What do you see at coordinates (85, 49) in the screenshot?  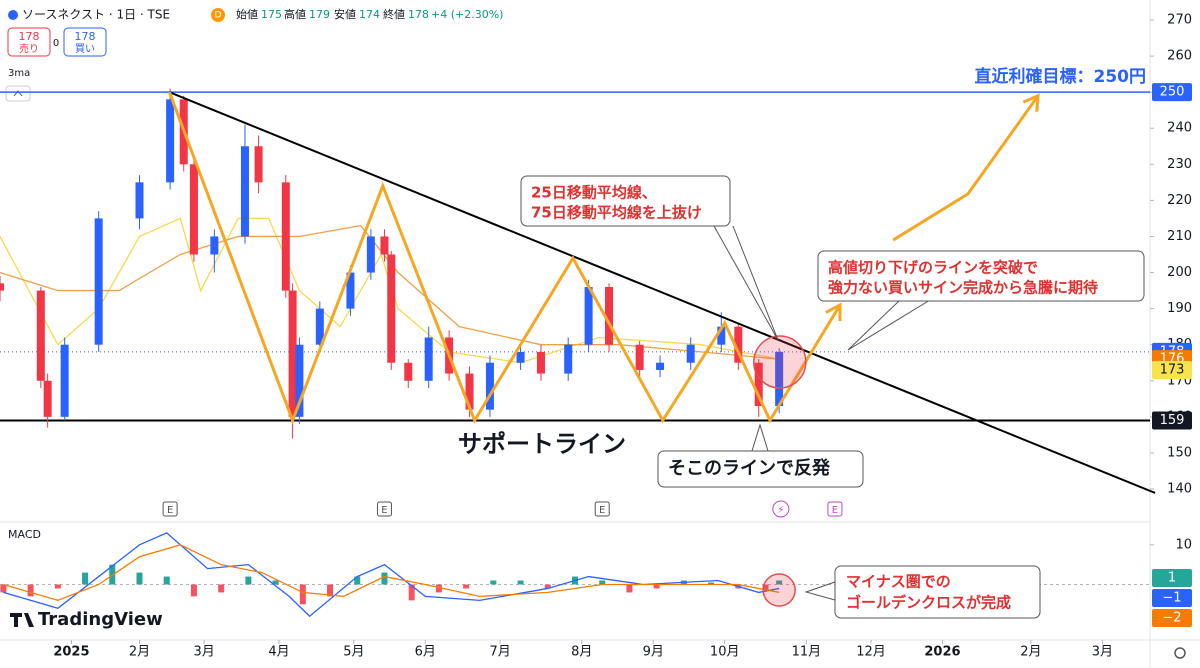 I see `buy-label: 買い` at bounding box center [85, 49].